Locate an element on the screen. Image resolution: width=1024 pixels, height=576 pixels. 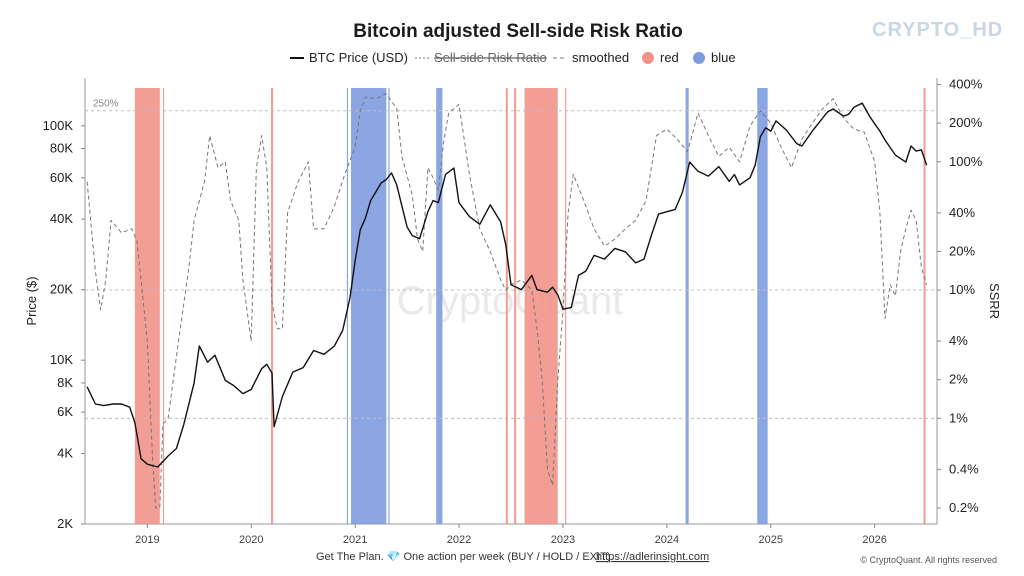
x-tick-label-0: 2019 is located at coordinates (147, 540).